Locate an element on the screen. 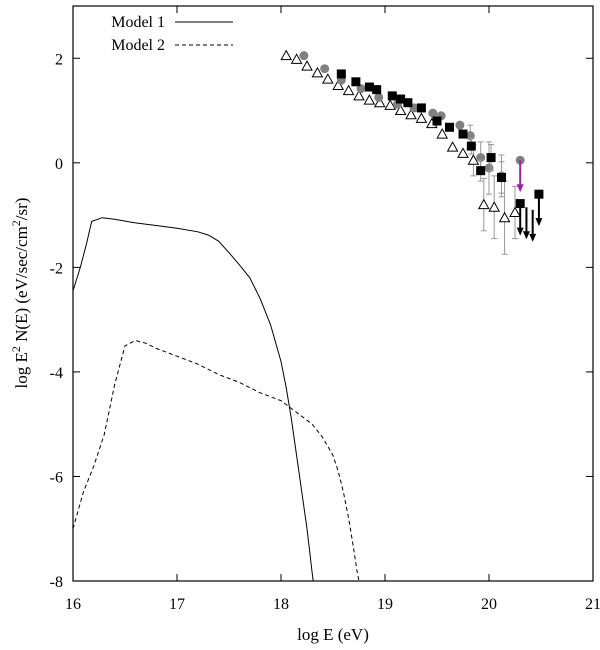 This screenshot has height=650, width=600. y-axis-title: log E2 N(E) (eV/sec/cm2/sr) is located at coordinates (20, 293).